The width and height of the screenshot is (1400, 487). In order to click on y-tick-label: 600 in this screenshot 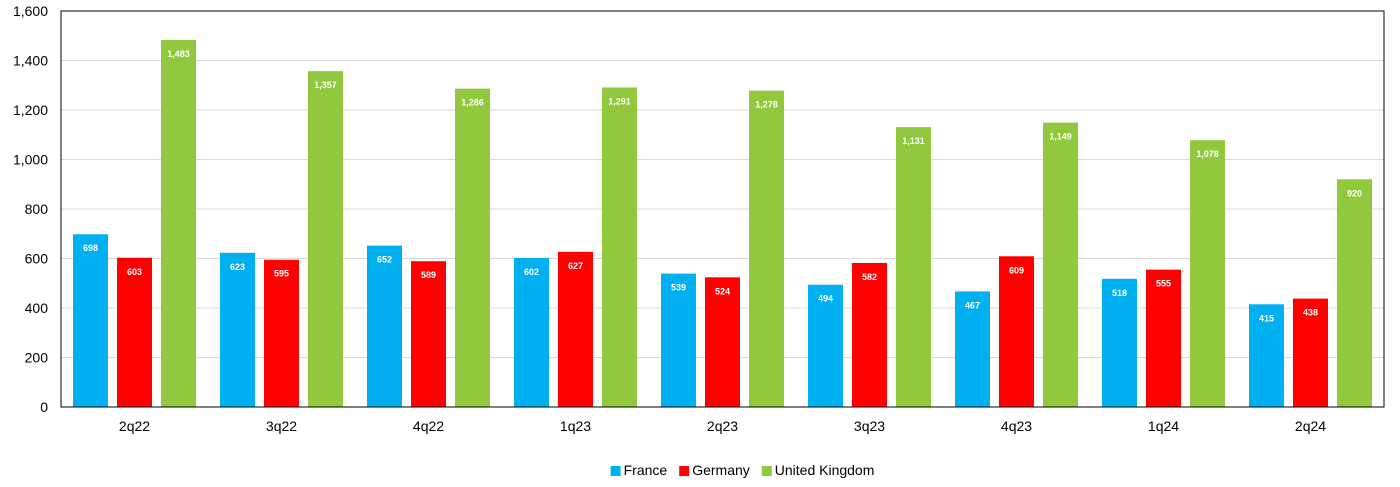, I will do `click(37, 259)`.